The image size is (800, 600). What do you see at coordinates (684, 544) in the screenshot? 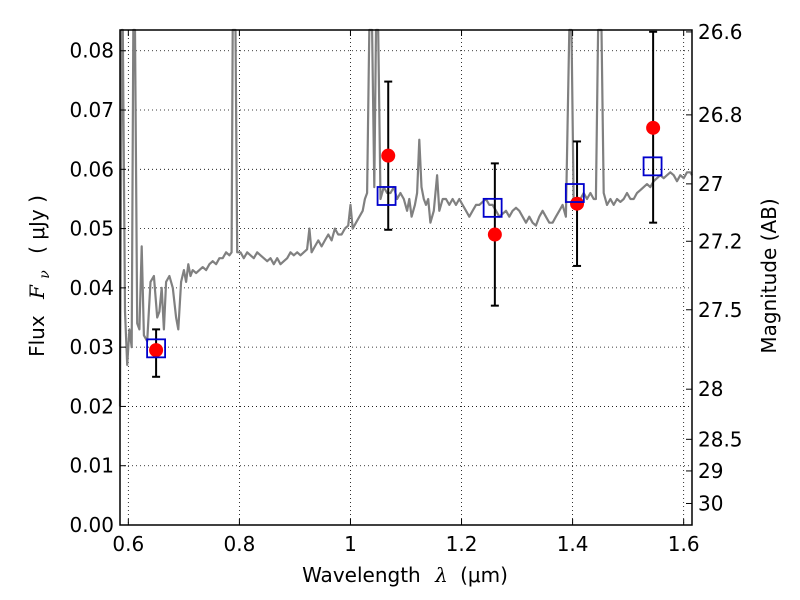
I see `x-tick-label: 1.6` at bounding box center [684, 544].